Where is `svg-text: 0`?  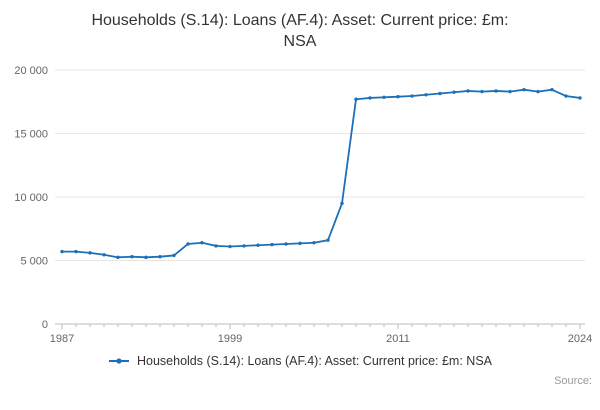
svg-text: 0 is located at coordinates (45, 325).